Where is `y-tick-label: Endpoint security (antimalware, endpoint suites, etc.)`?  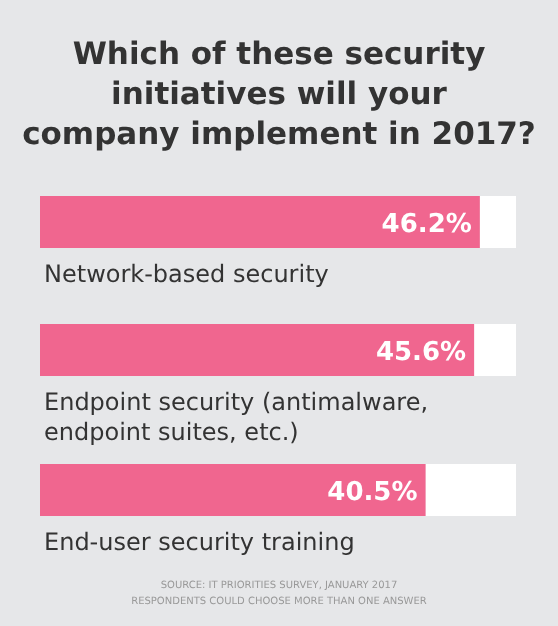
y-tick-label: Endpoint security (antimalware, endpoint suites, etc.) is located at coordinates (236, 417).